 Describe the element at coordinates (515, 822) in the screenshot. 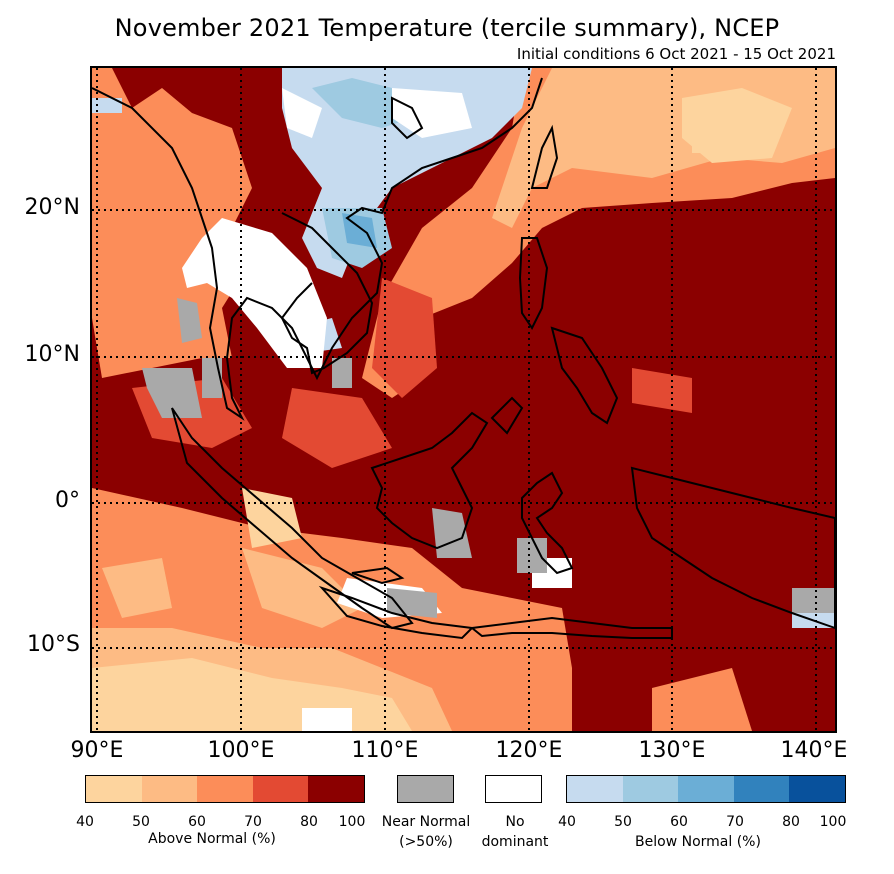

I see `no-dominant-label-1: No` at that location.